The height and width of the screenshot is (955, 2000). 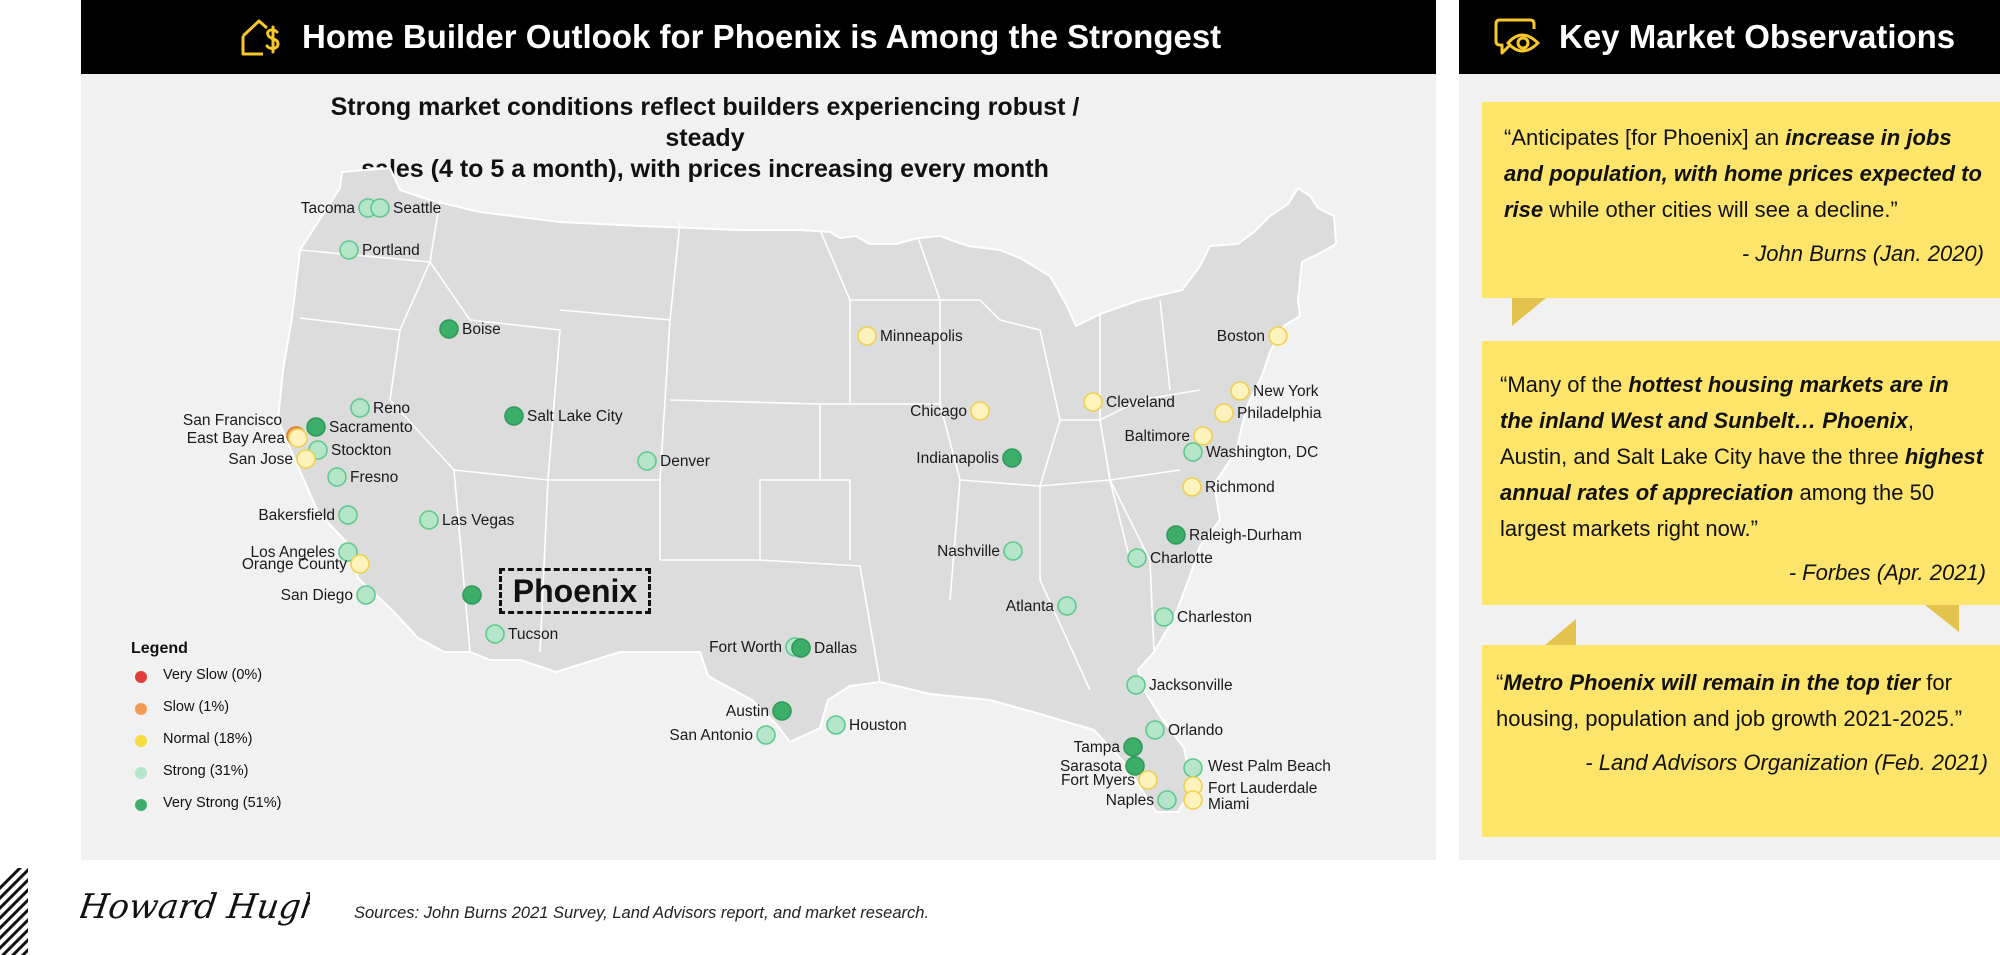 I want to click on marker-richmond, so click(x=1192, y=487).